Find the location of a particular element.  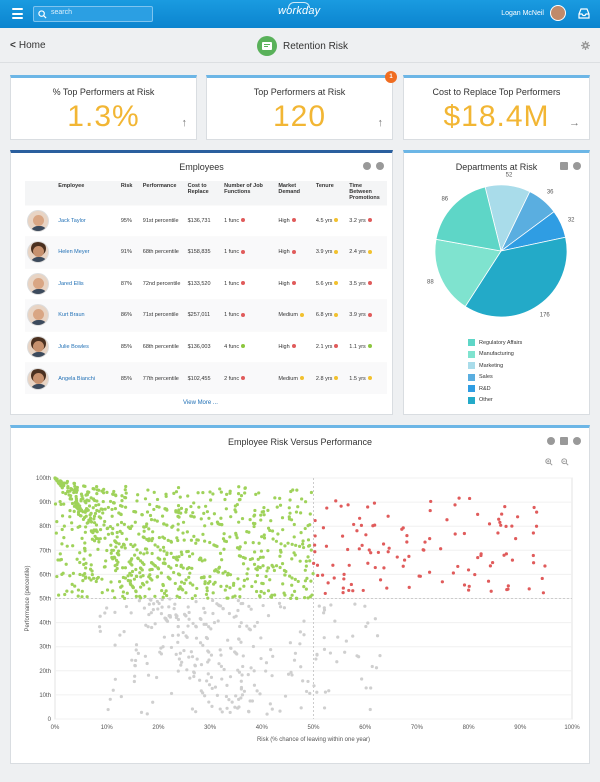

legend-item: Regulatory Affairs is located at coordinates (495, 343).